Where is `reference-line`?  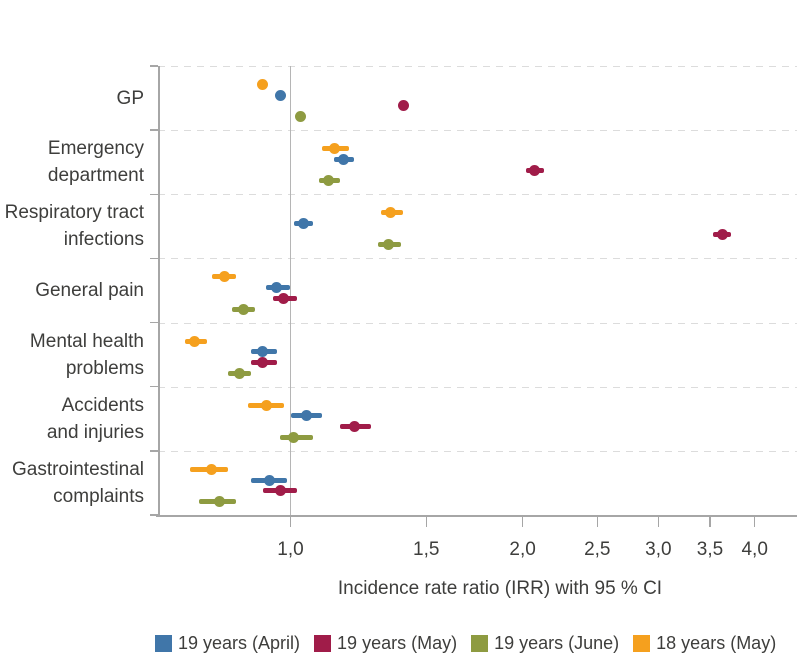 reference-line is located at coordinates (290, 290).